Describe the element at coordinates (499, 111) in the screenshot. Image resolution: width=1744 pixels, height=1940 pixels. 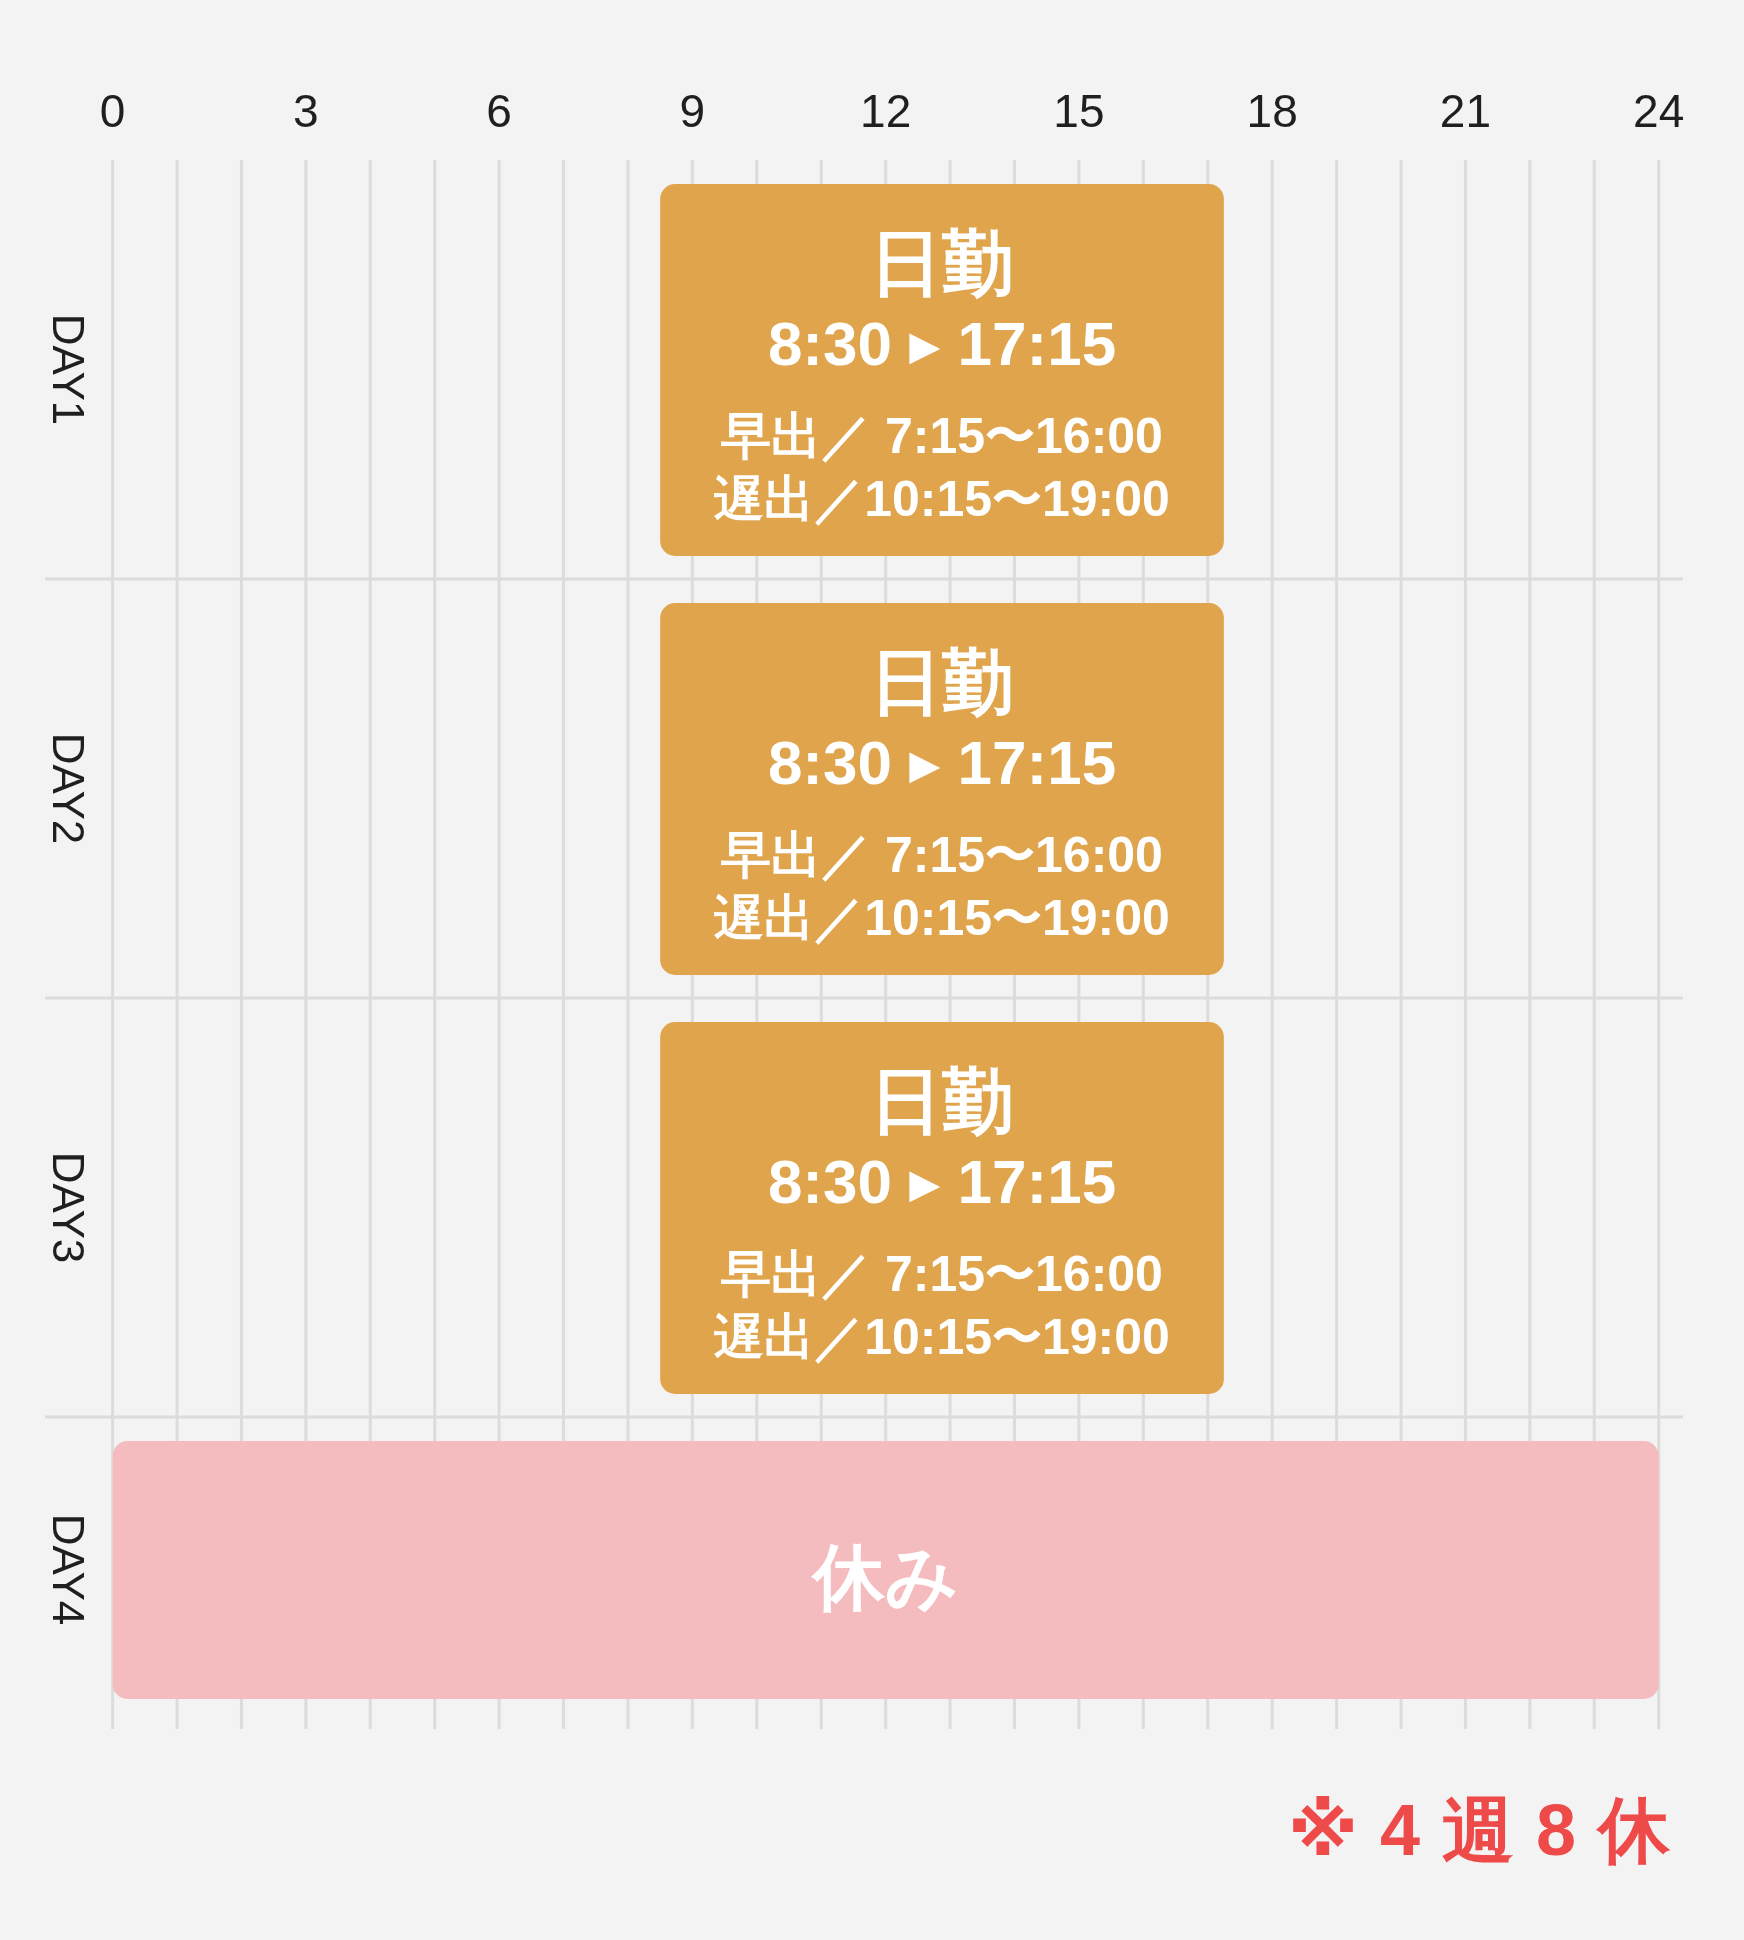
I see `x-tick-label: 6` at that location.